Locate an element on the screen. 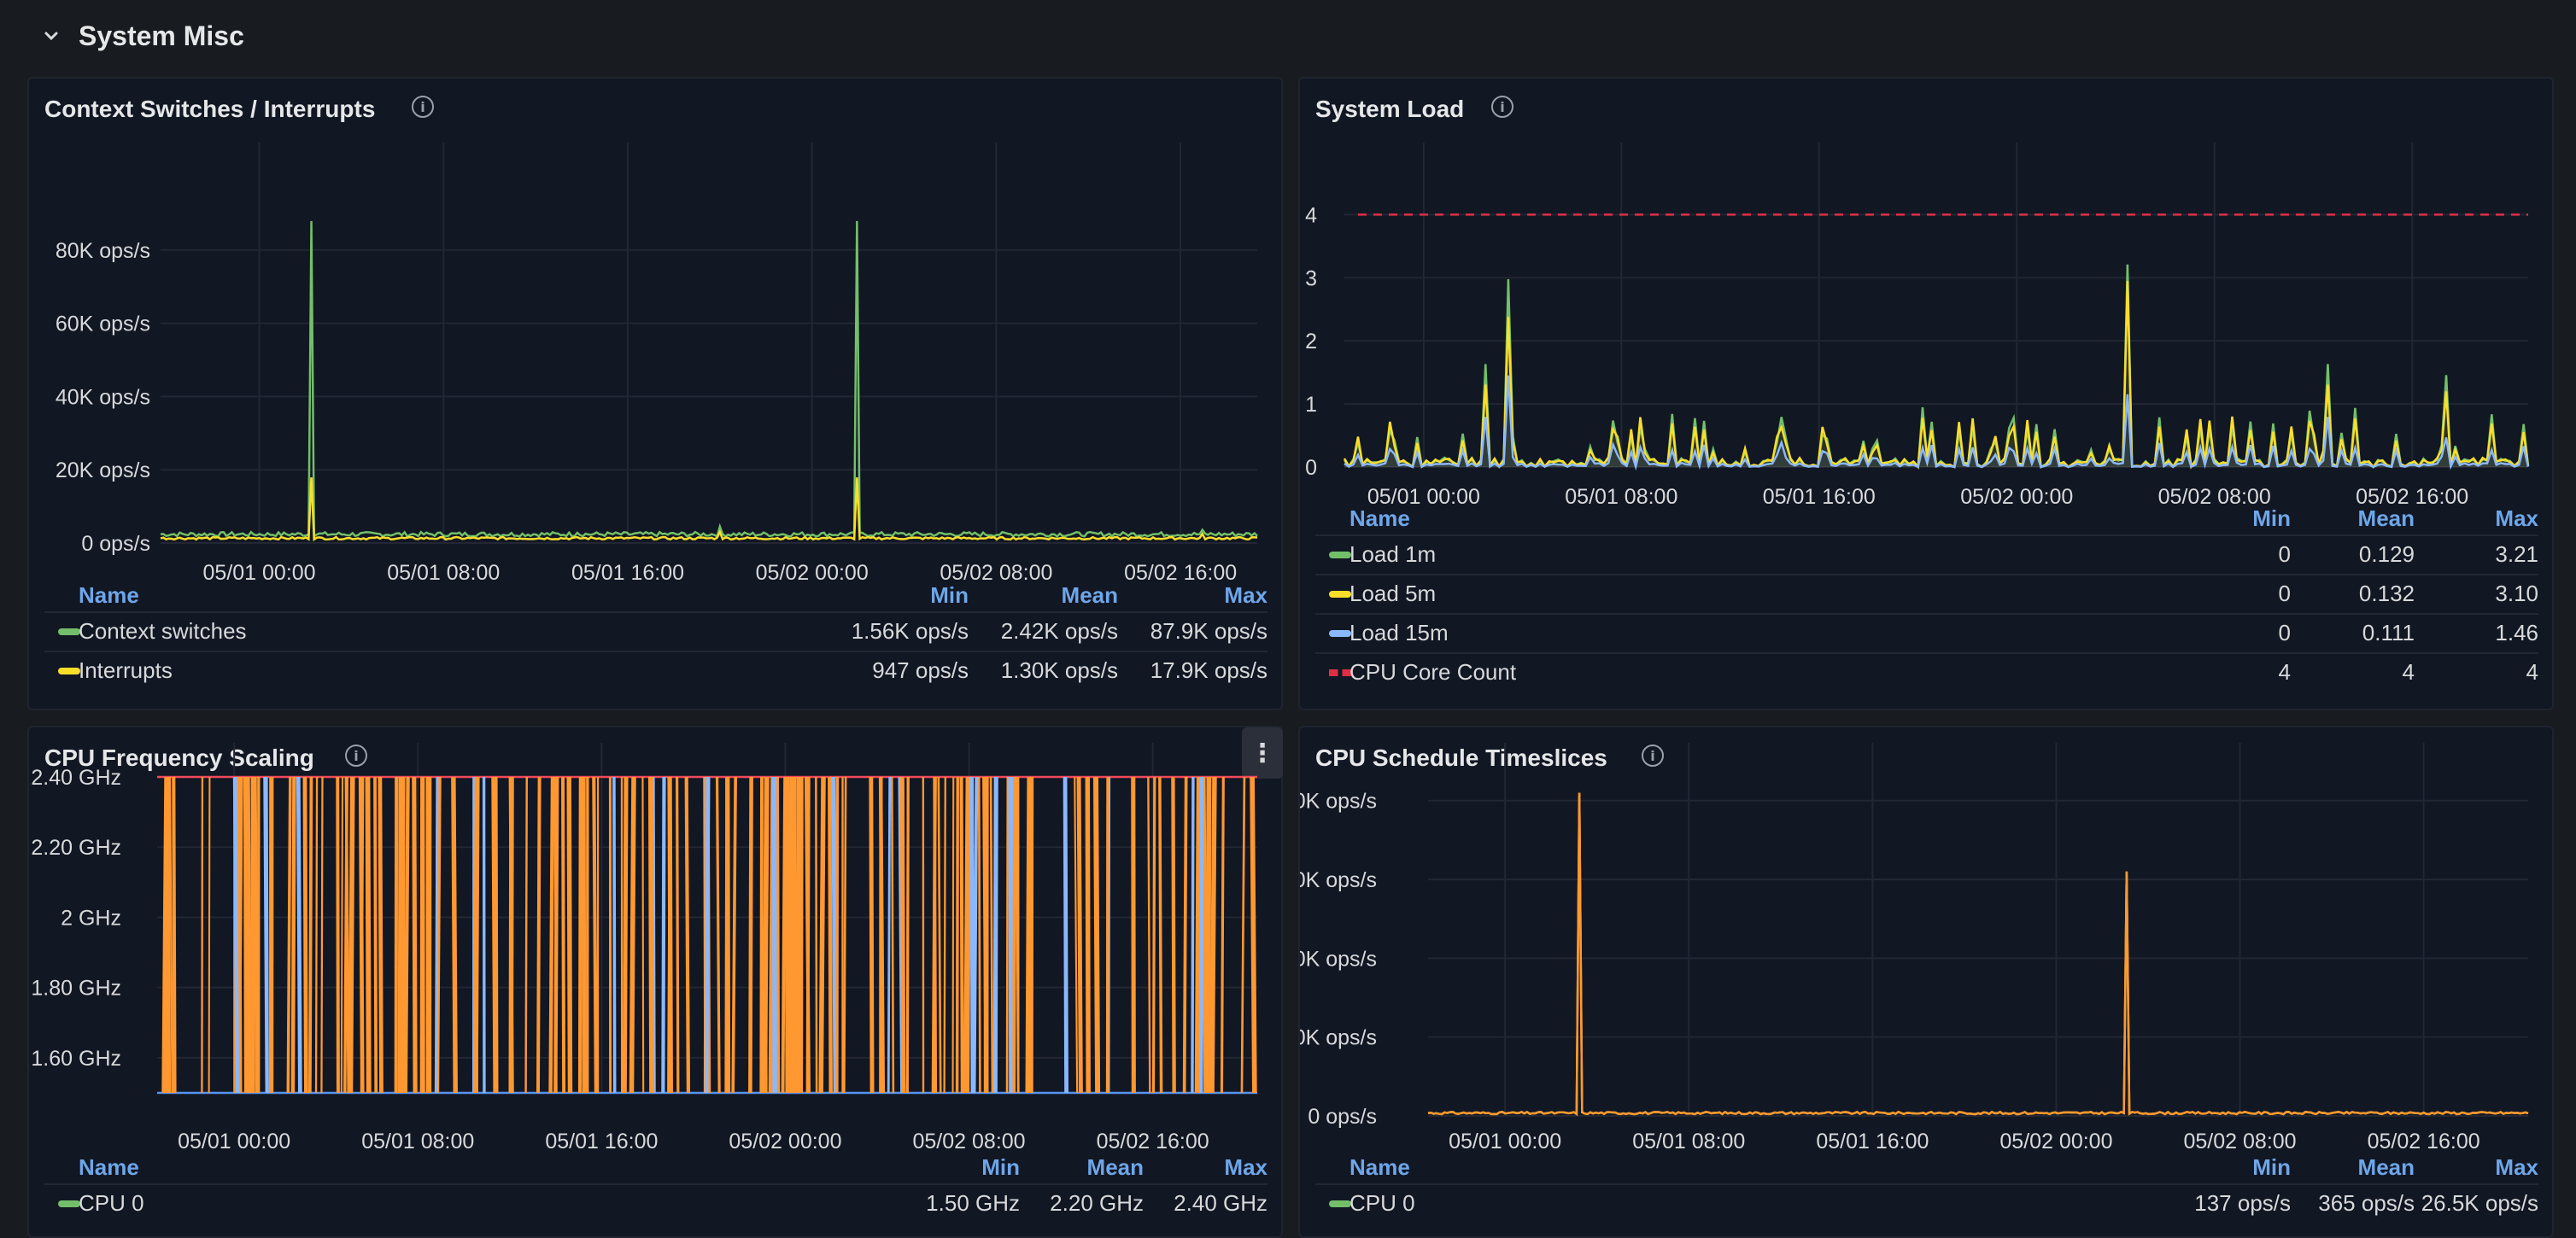  panel-menu-button: ⋮ is located at coordinates (1262, 753).